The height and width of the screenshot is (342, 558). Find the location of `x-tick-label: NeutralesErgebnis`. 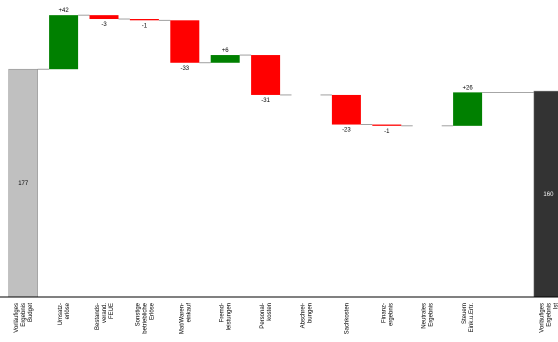

x-tick-label: NeutralesErgebnis is located at coordinates (428, 316).